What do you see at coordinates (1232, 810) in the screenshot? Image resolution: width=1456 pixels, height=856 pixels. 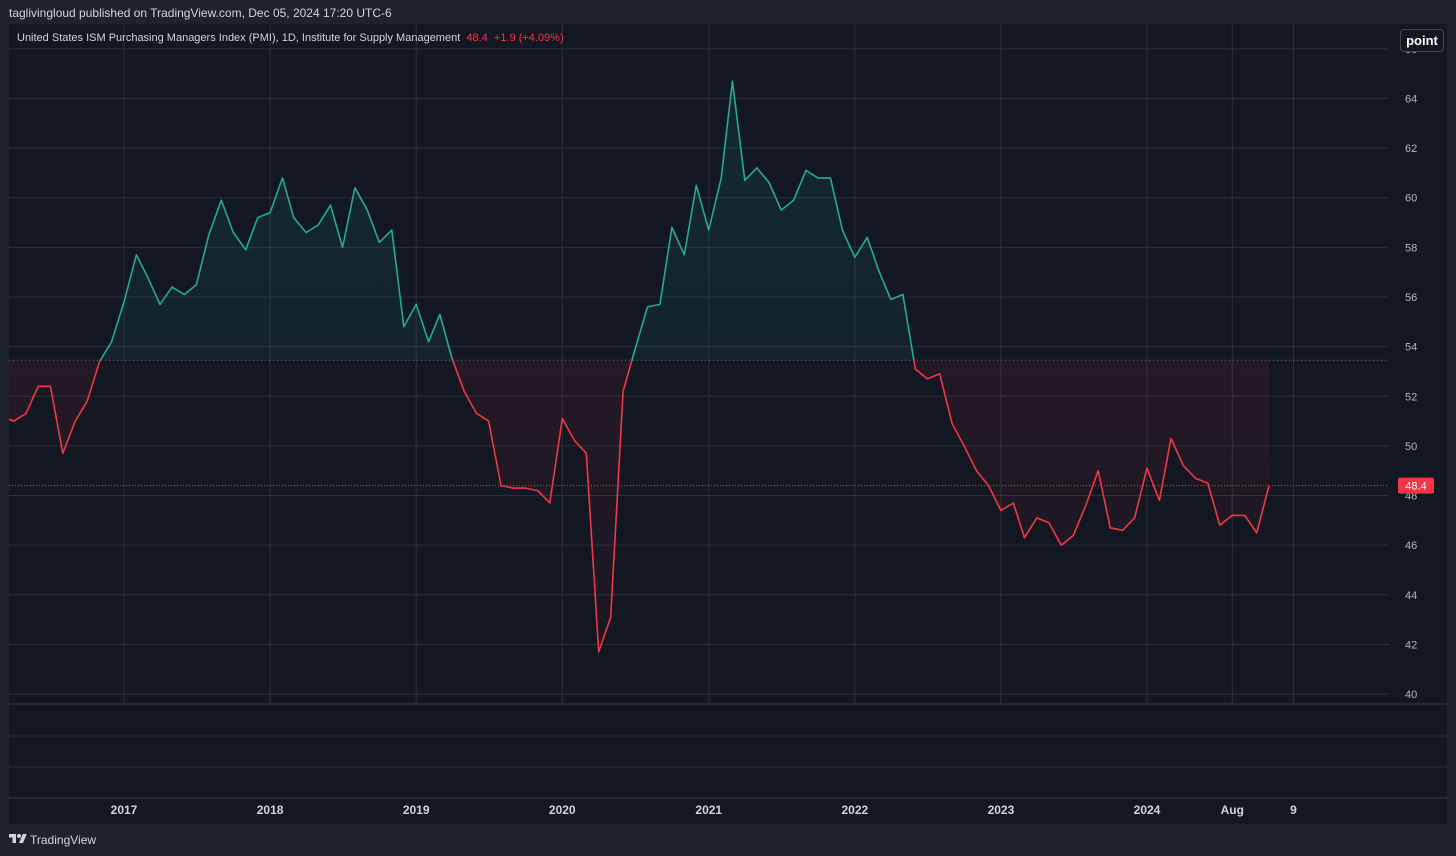 I see `x-tick-label: Aug` at bounding box center [1232, 810].